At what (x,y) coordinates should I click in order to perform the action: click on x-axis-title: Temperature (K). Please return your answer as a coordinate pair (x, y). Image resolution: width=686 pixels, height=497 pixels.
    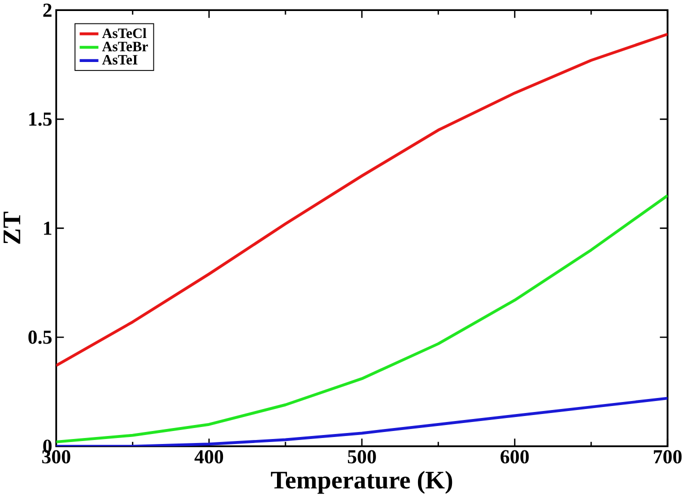
    Looking at the image, I should click on (361, 482).